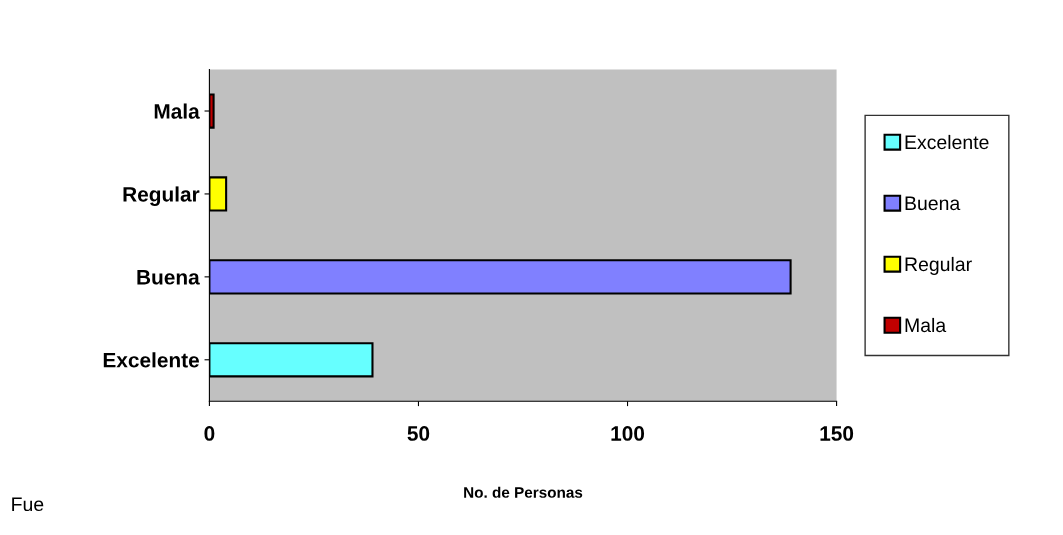 Image resolution: width=1063 pixels, height=535 pixels. Describe the element at coordinates (933, 203) in the screenshot. I see `legend-label: Buena` at that location.